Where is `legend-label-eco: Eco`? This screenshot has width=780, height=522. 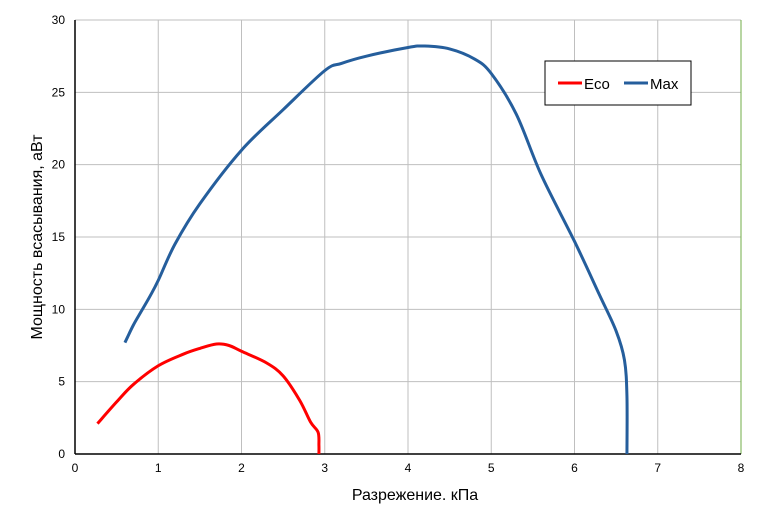 legend-label-eco: Eco is located at coordinates (597, 84).